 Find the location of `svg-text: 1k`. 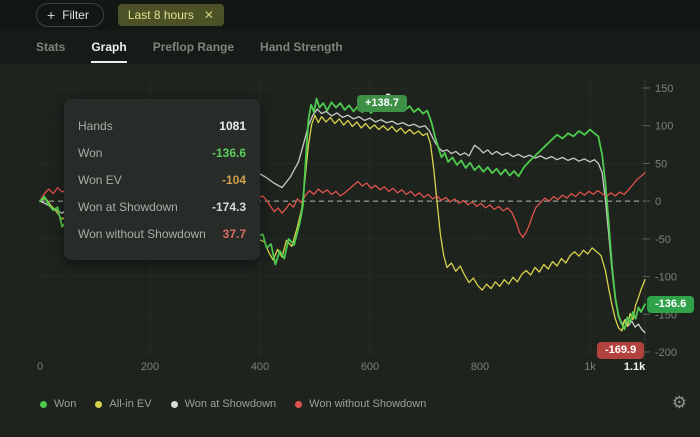

svg-text: 1k is located at coordinates (590, 367).